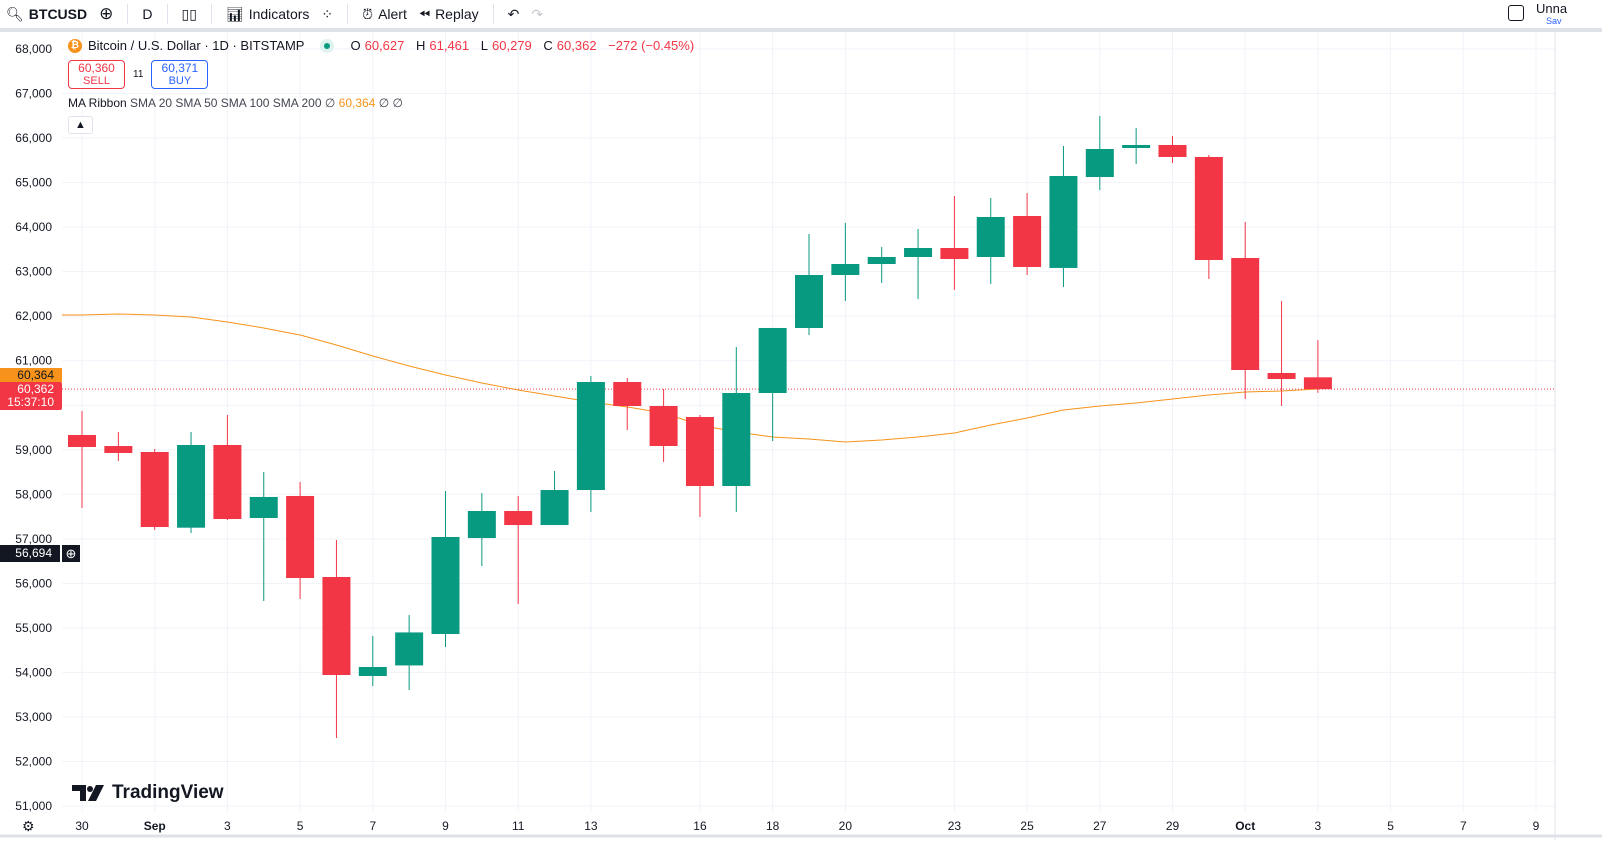  I want to click on chevron-up-icon: ▲, so click(80, 125).